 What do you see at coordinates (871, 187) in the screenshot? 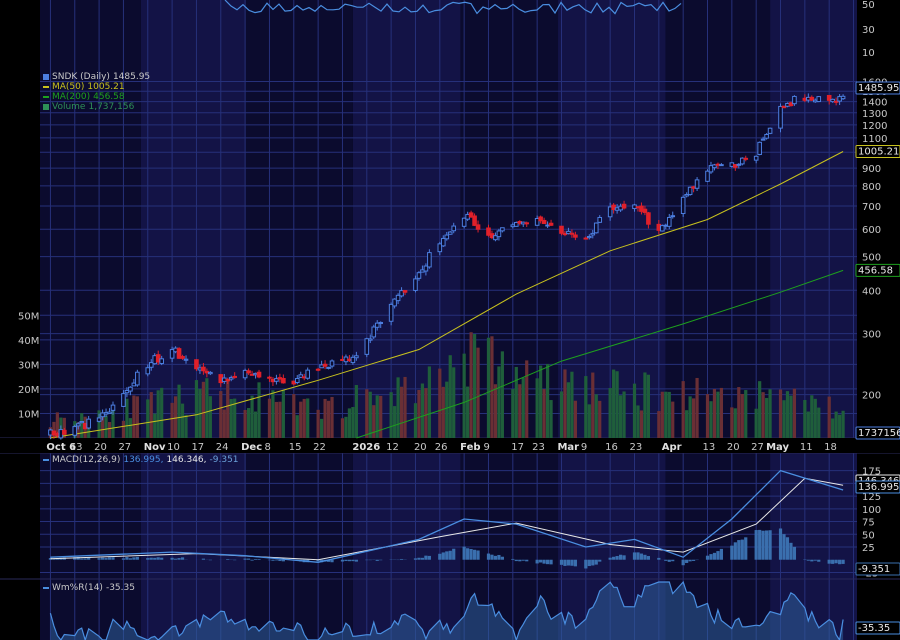
I see `price-tick-label: 800` at bounding box center [871, 187].